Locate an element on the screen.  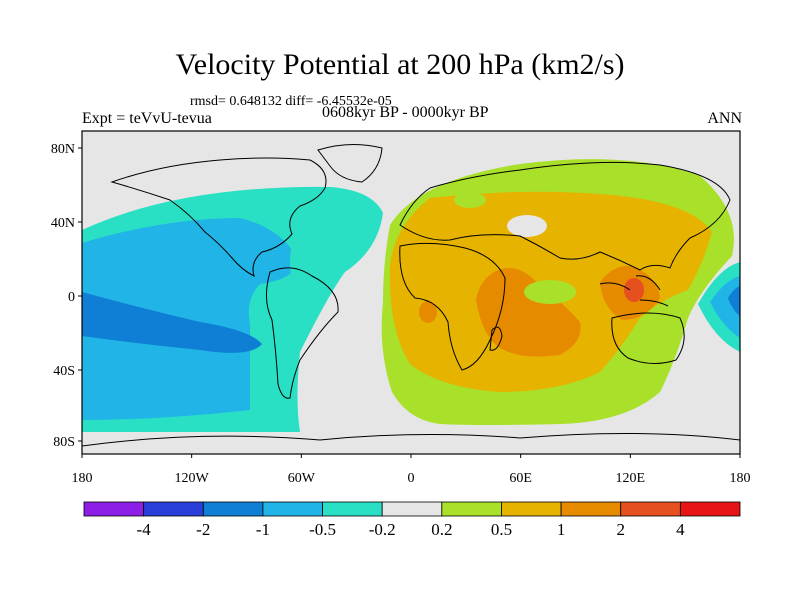
coast-maritime-continent is located at coordinates (634, 291).